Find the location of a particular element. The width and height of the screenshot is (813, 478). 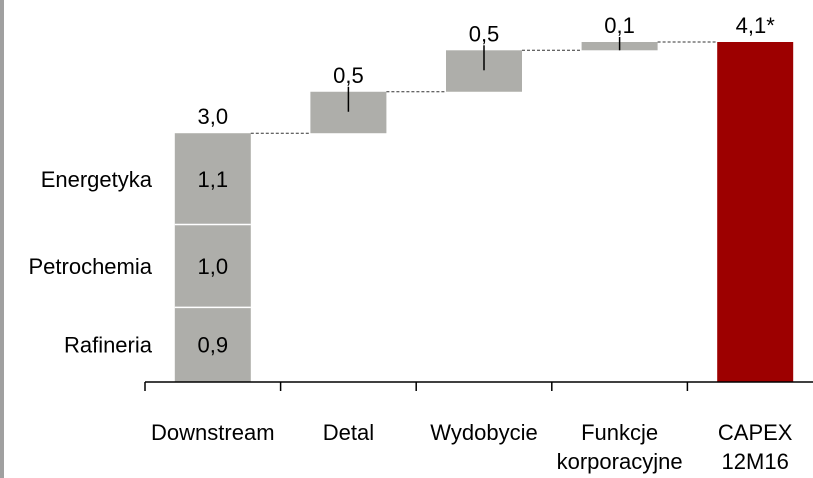

category-label: CAPEX 12M16 is located at coordinates (755, 447).